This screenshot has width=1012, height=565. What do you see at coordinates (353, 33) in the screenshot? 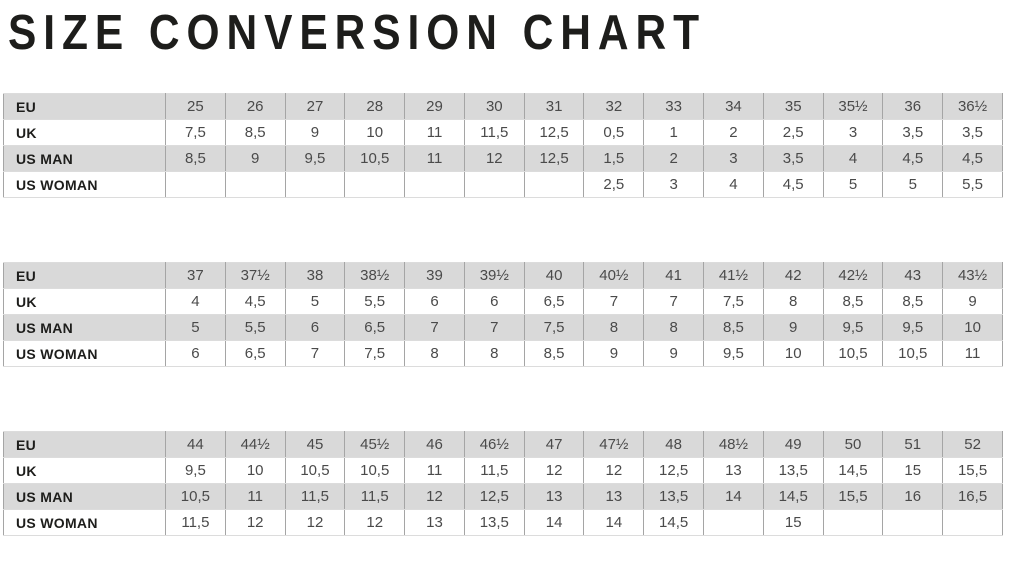
I see `page-title-graphic: SIZE CONVERSION CHART` at bounding box center [353, 33].